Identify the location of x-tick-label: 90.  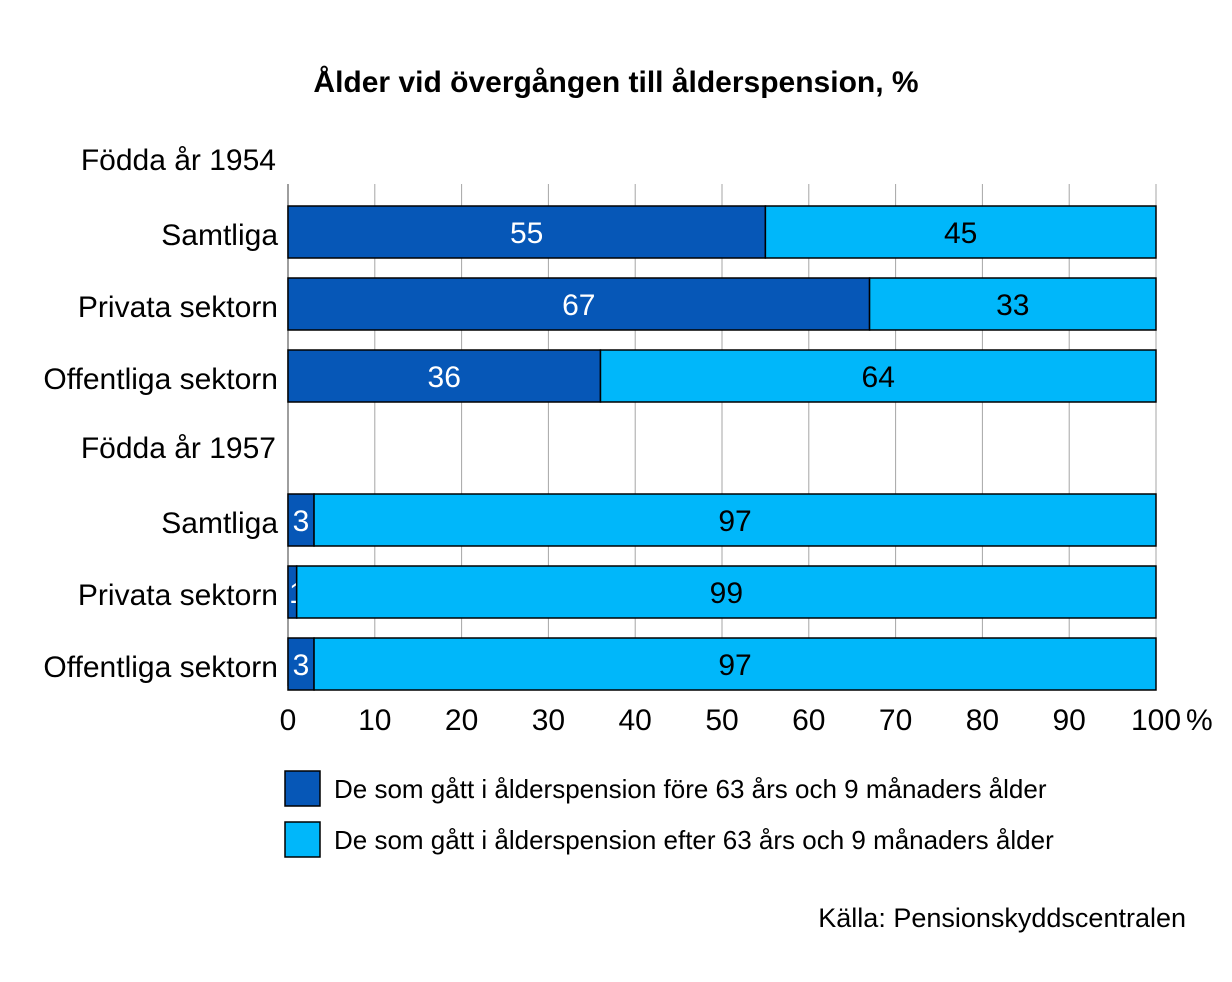
(1069, 720).